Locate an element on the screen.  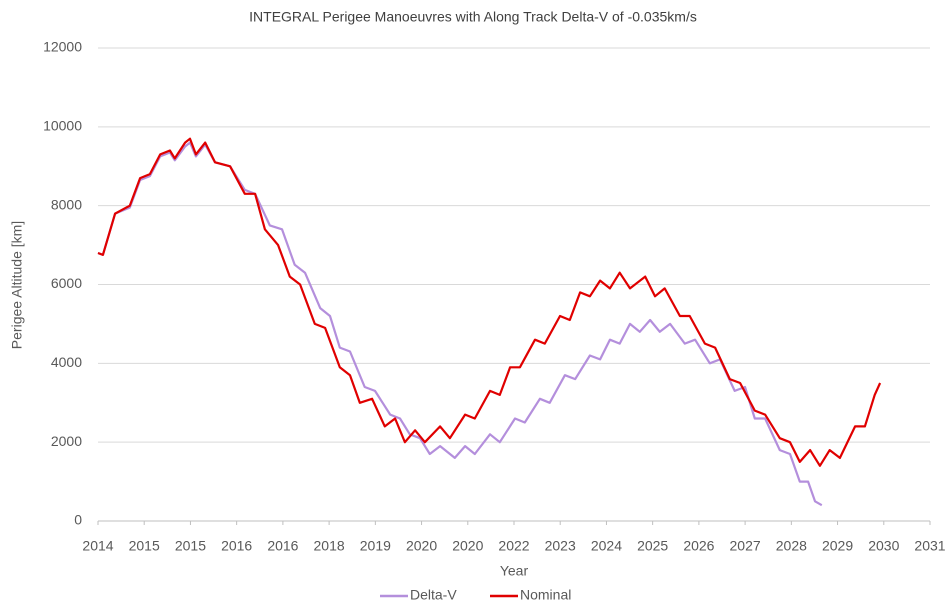
x-tick-label: 2024 is located at coordinates (606, 546).